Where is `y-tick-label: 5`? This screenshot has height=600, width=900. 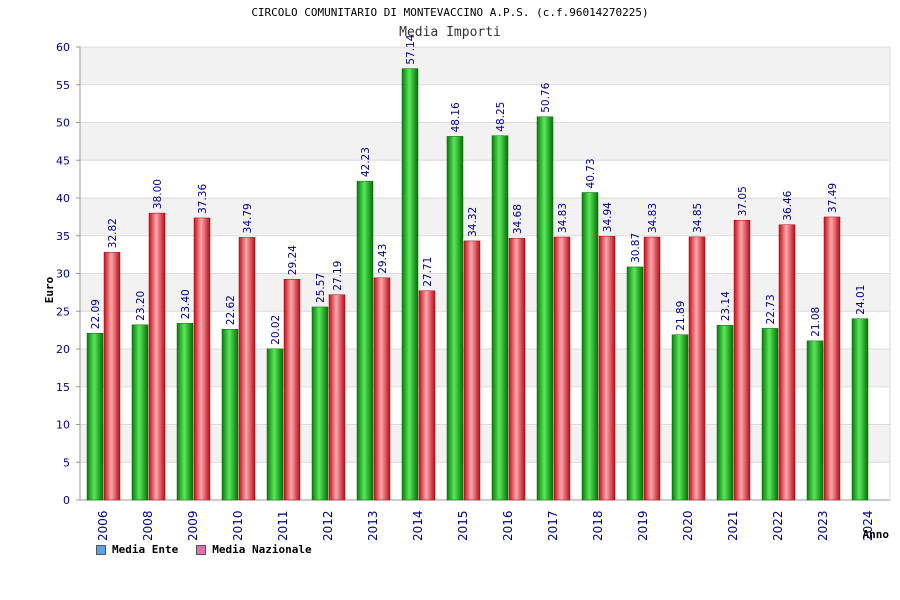
y-tick-label: 5 is located at coordinates (66, 462).